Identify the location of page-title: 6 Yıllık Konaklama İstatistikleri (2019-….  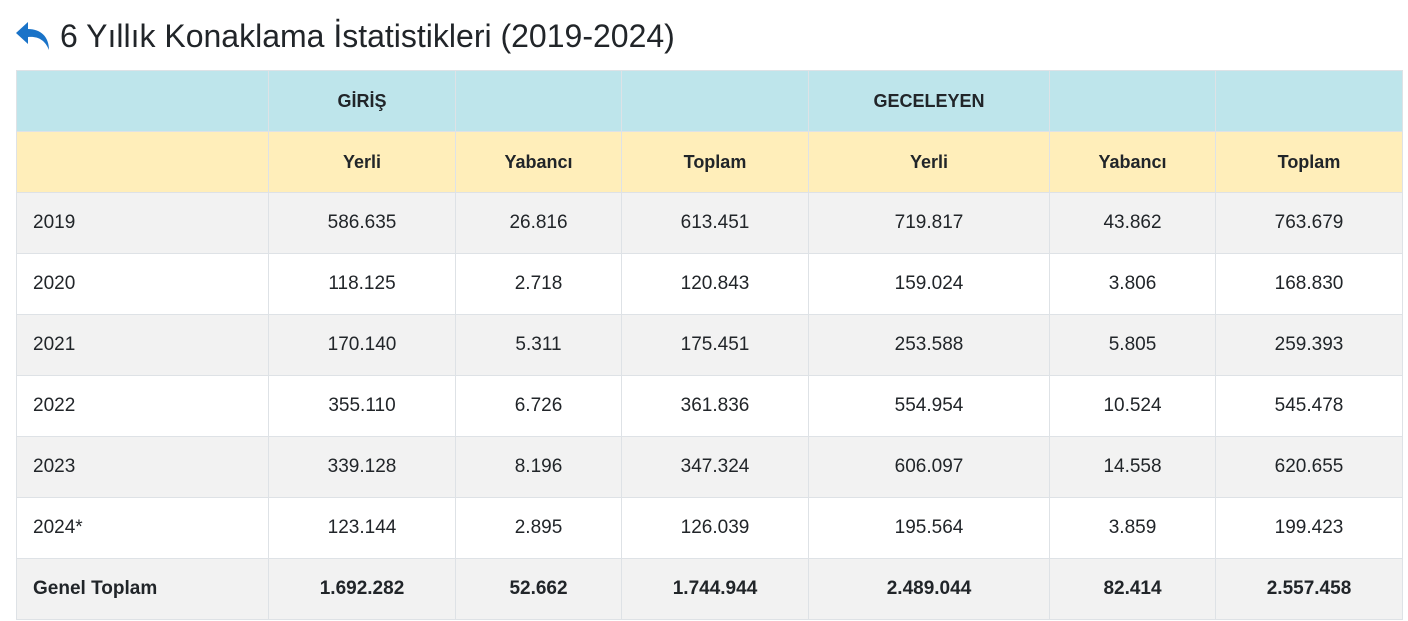
(367, 35).